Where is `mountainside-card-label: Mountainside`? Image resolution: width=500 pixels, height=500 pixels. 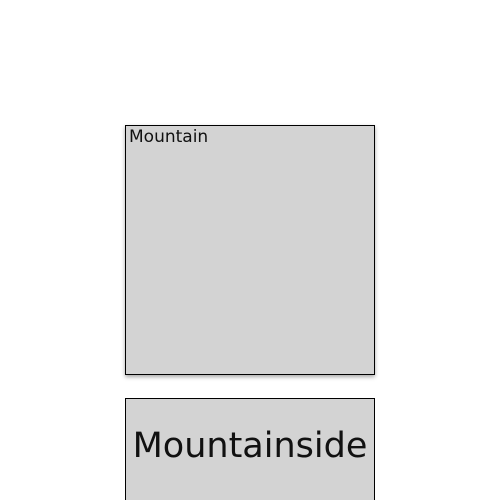 mountainside-card-label: Mountainside is located at coordinates (250, 446).